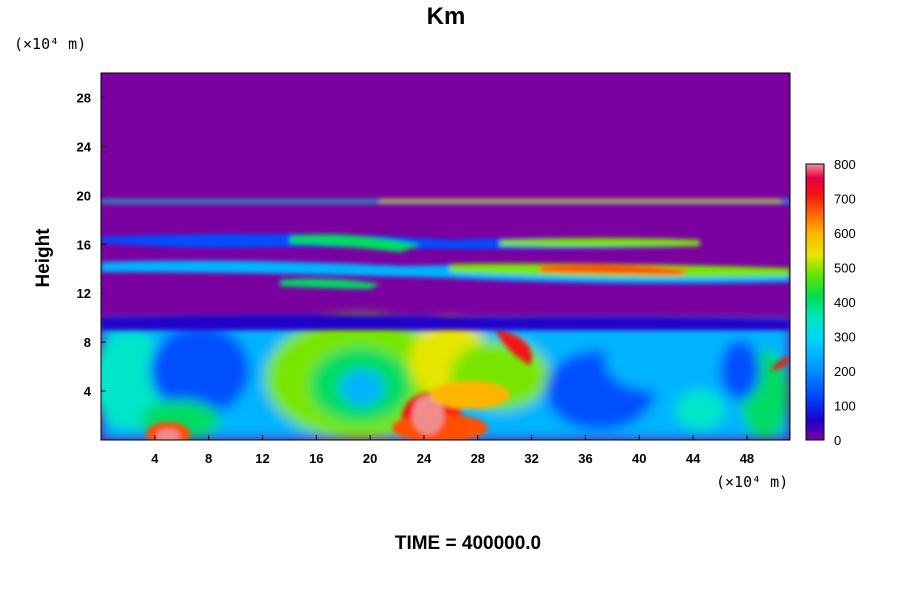 The image size is (900, 600). Describe the element at coordinates (468, 543) in the screenshot. I see `time-label: TIME = 400000.0` at that location.